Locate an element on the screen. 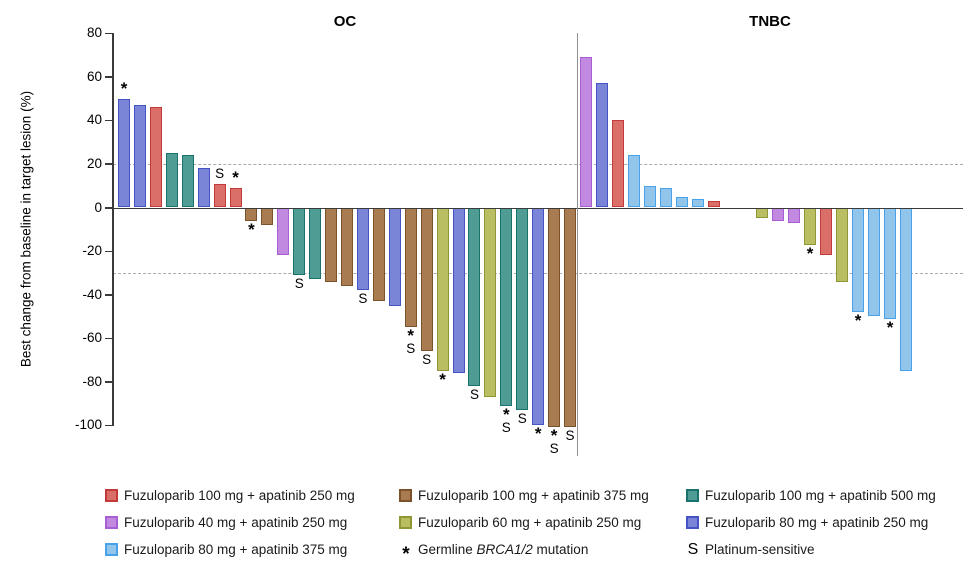  y-tick-label: 40 is located at coordinates (94, 120).